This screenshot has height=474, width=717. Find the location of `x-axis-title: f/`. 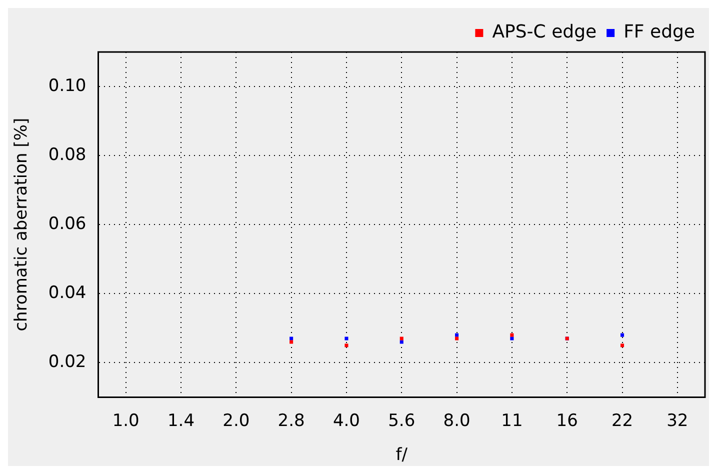

x-axis-title: f/ is located at coordinates (402, 455).